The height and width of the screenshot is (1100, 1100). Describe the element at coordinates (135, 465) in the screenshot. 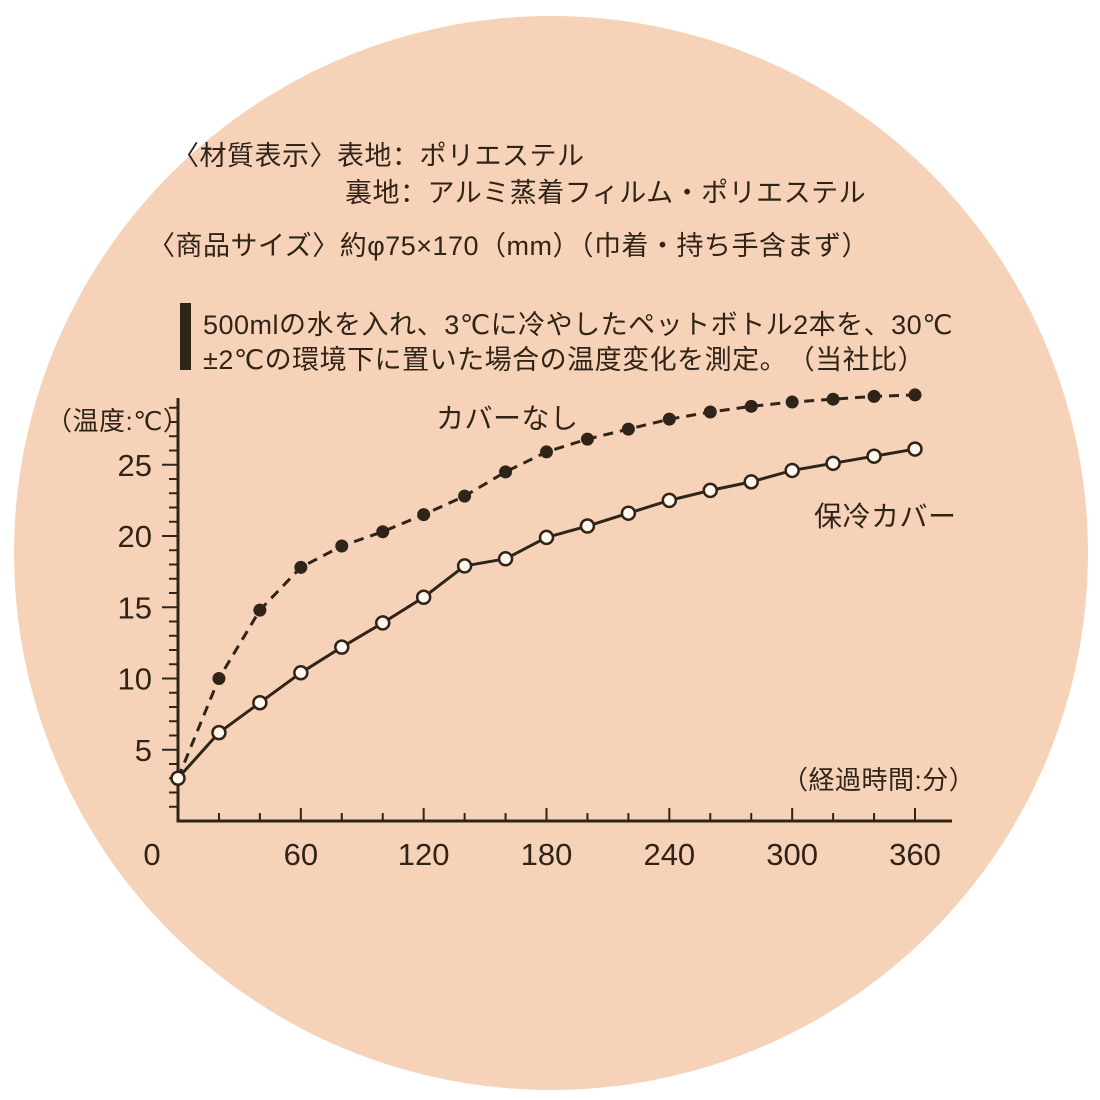

I see `y-tick-label: 25` at that location.